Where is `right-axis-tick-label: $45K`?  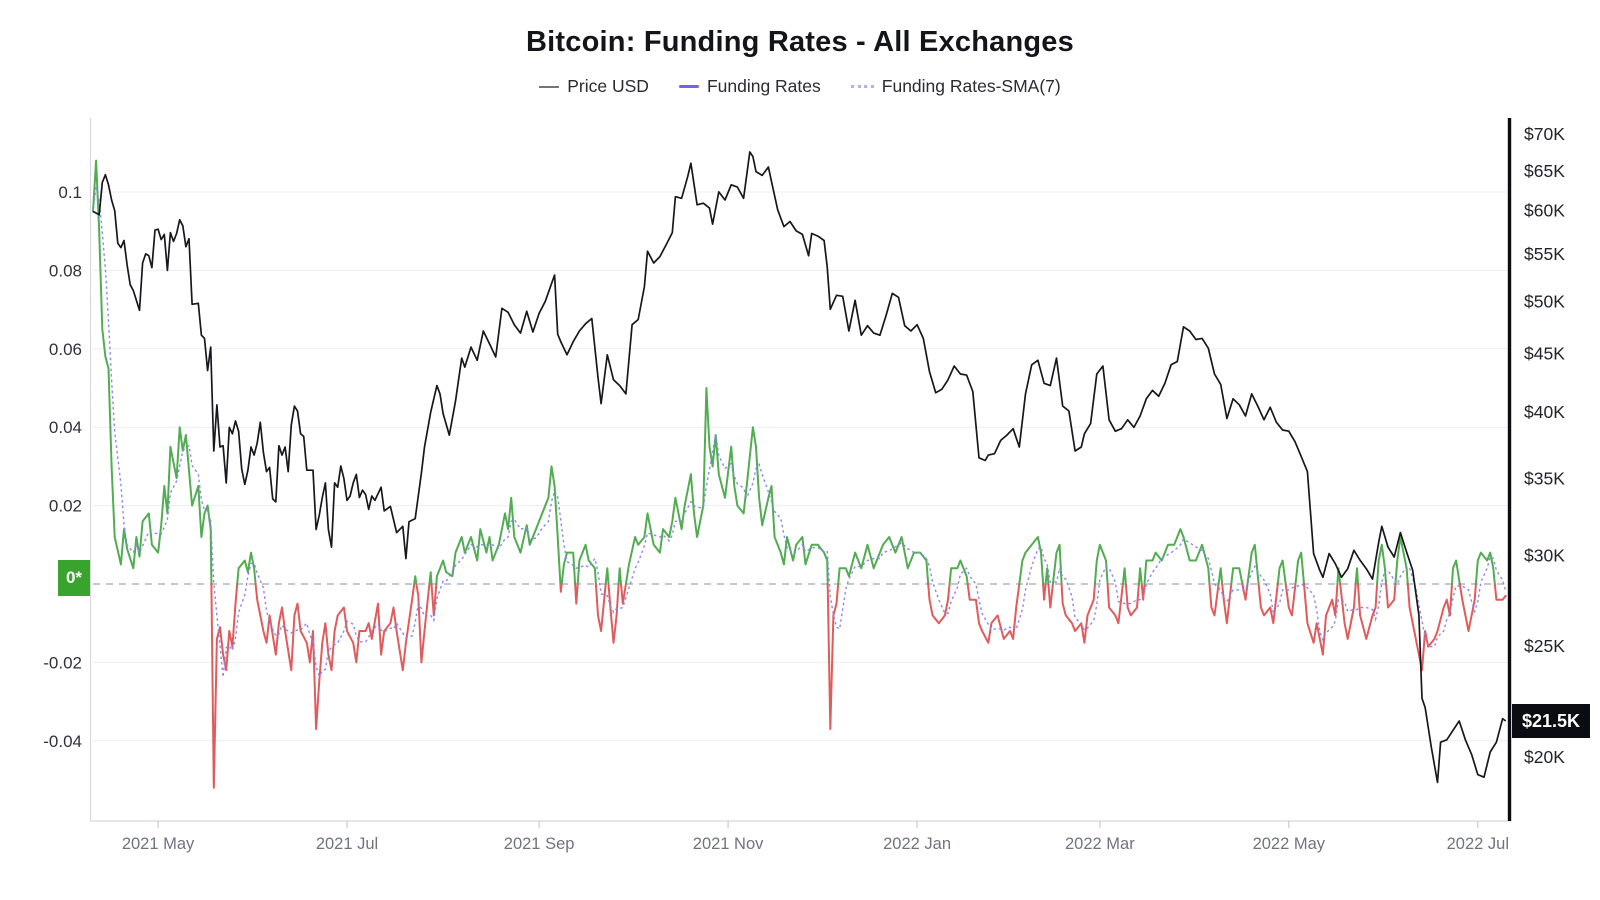
right-axis-tick-label: $45K is located at coordinates (1544, 354).